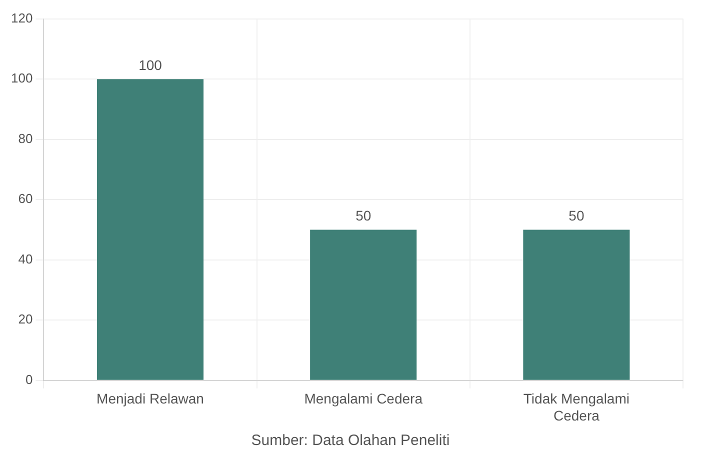 The height and width of the screenshot is (472, 701). What do you see at coordinates (363, 398) in the screenshot?
I see `x-tick-label: Mengalami Cedera` at bounding box center [363, 398].